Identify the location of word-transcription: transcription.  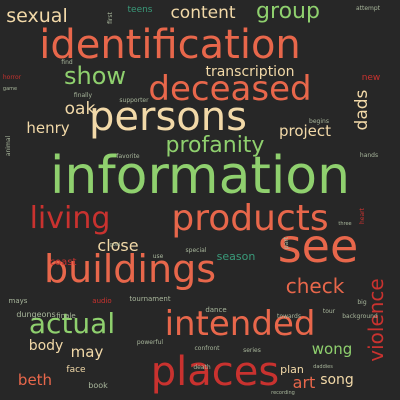
(249, 72).